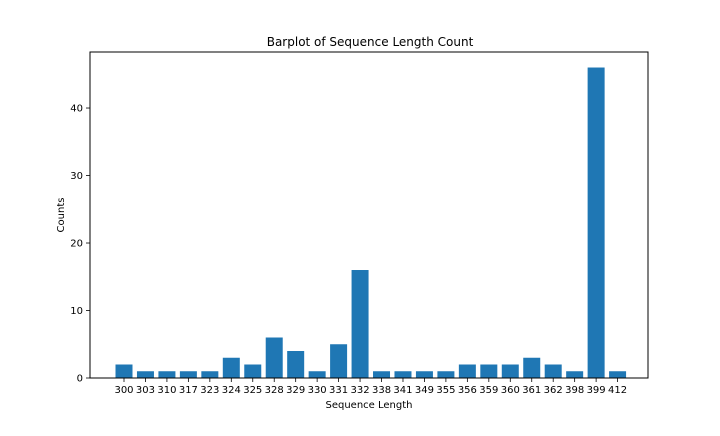  Describe the element at coordinates (209, 390) in the screenshot. I see `x-tick-label: 323` at that location.